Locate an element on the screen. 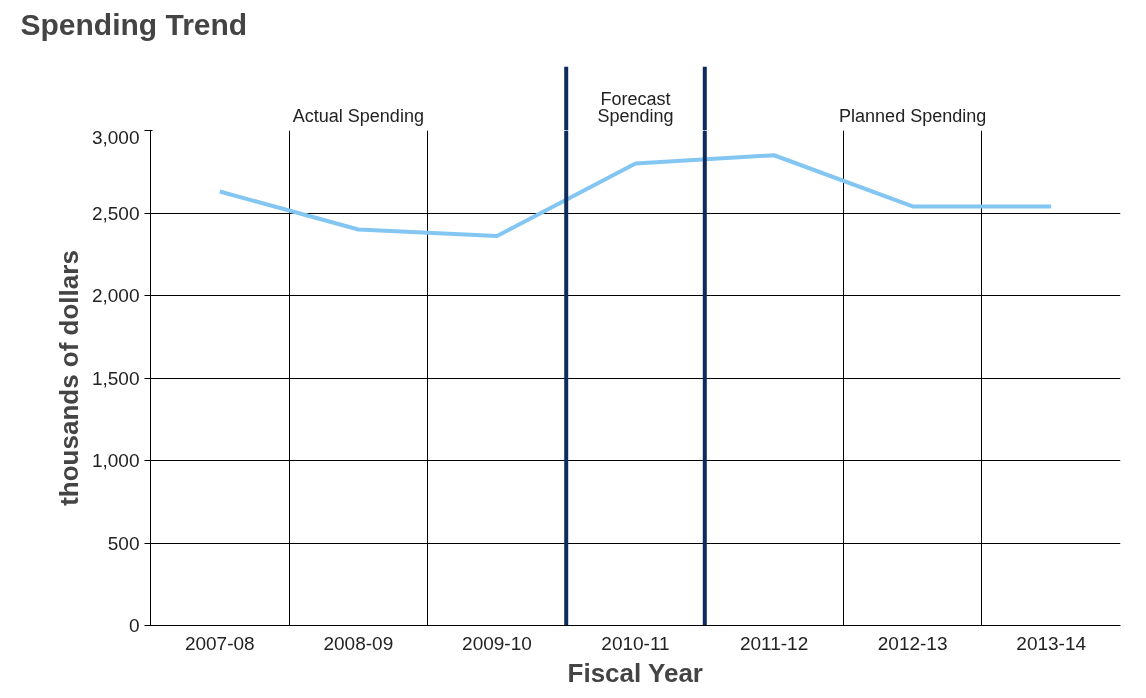 Image resolution: width=1146 pixels, height=698 pixels. y-tick-label: 1,500 is located at coordinates (115, 378).